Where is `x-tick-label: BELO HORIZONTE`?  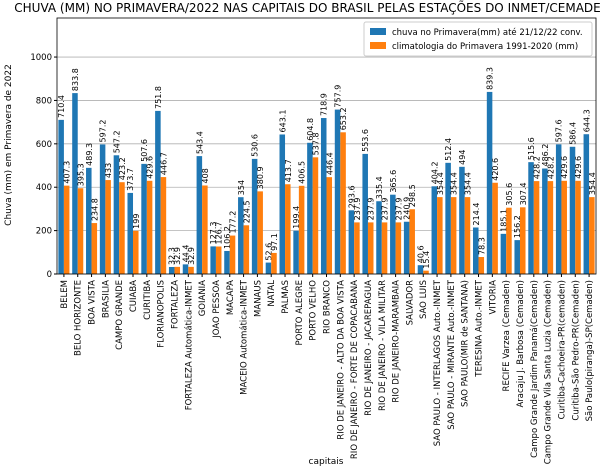 x-tick-label: BELO HORIZONTE is located at coordinates (79, 318).